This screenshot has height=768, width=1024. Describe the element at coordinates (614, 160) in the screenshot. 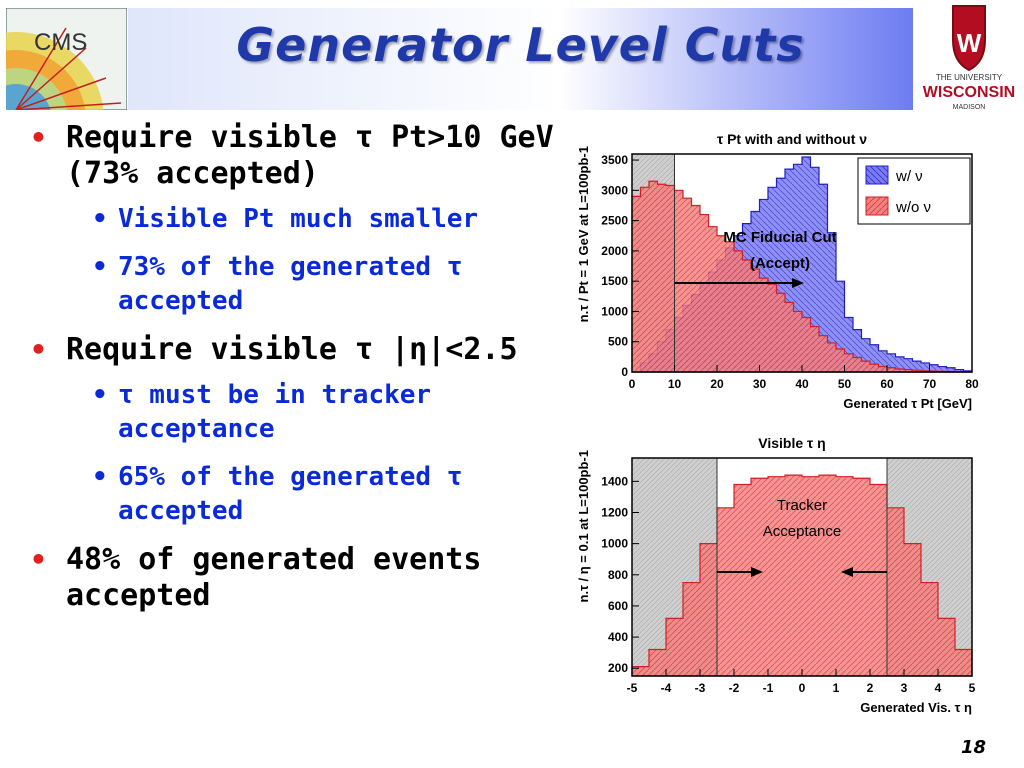

I see `y-tick-label: 3500` at that location.